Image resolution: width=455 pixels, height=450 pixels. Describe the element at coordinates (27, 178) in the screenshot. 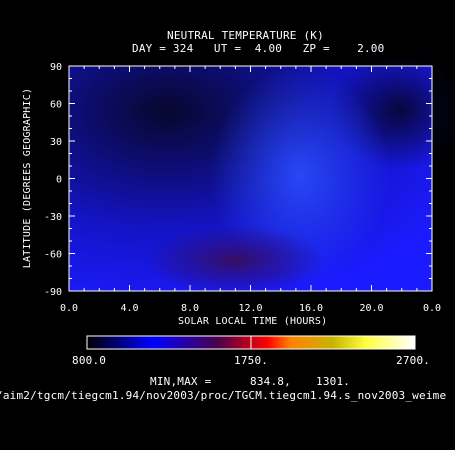

I see `y-axis-label: LATITUDE (DEGREES GEOGRAPHIC)` at that location.